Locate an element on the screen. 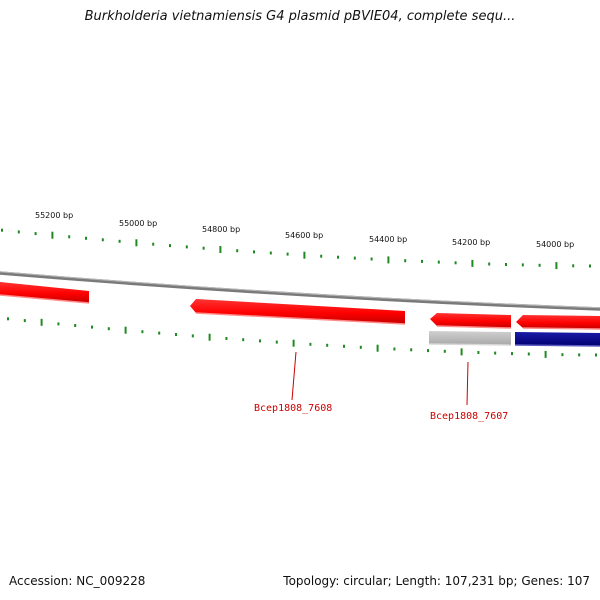 The image size is (600, 600). accession-text: Accession: NC_009228 is located at coordinates (77, 581).